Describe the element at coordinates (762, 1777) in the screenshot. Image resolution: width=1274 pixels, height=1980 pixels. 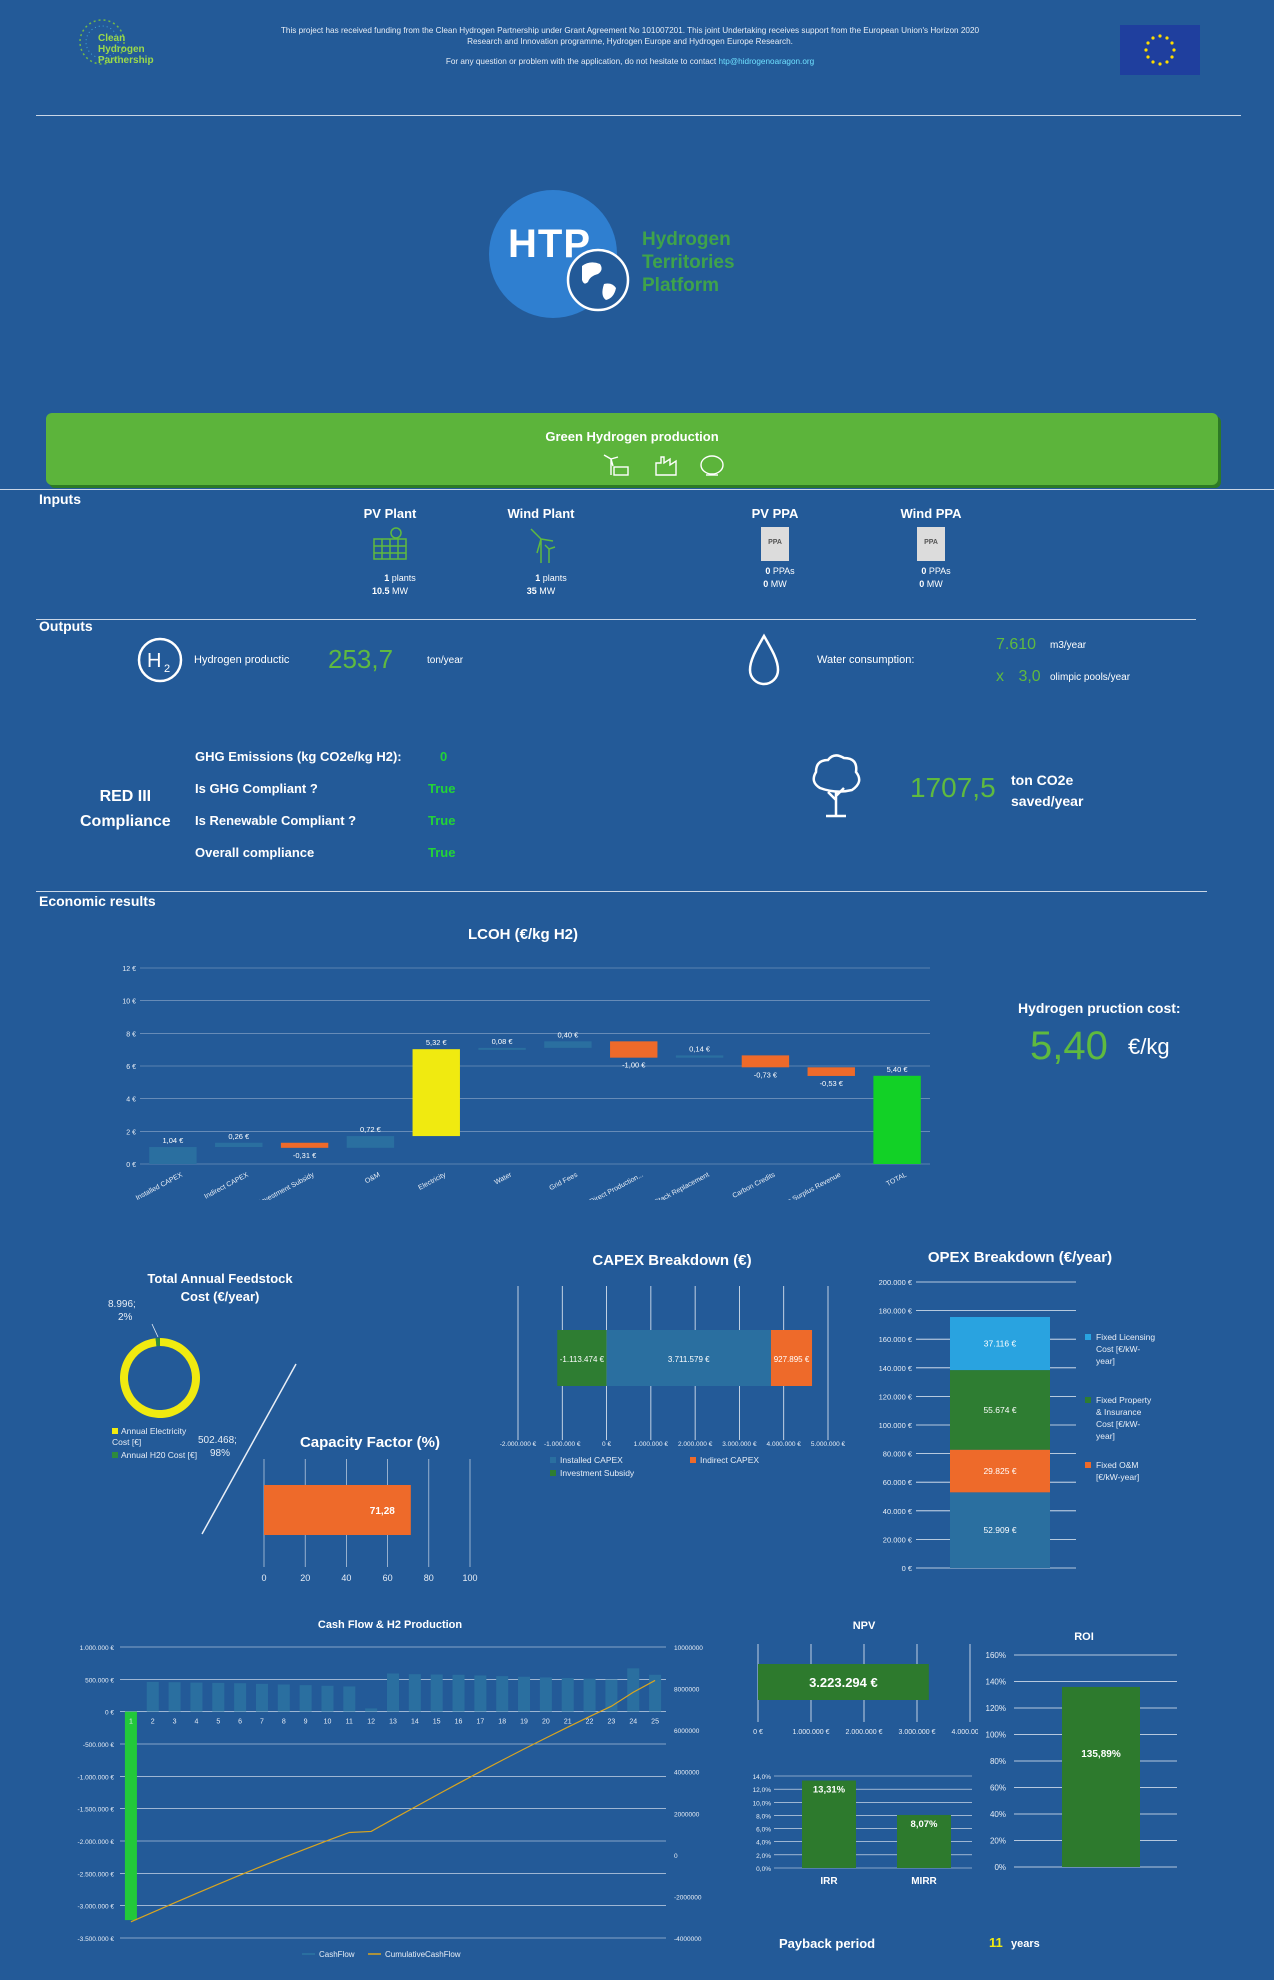
I see `irr-ytick: 14,0%` at that location.